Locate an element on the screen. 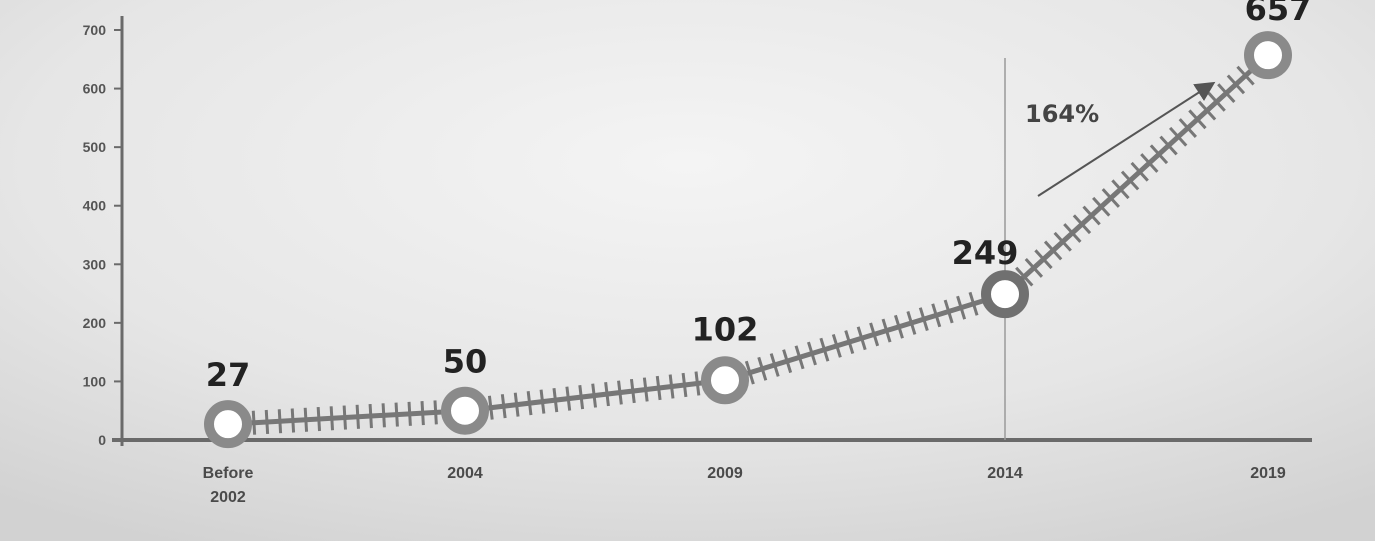  y-tick-label: 0 is located at coordinates (102, 440).